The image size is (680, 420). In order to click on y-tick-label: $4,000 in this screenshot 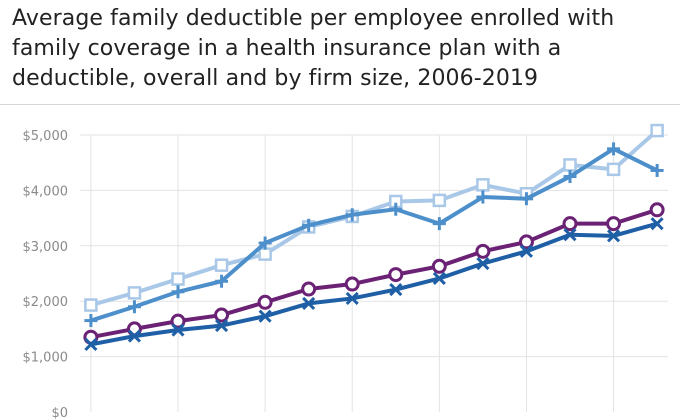, I will do `click(46, 191)`.